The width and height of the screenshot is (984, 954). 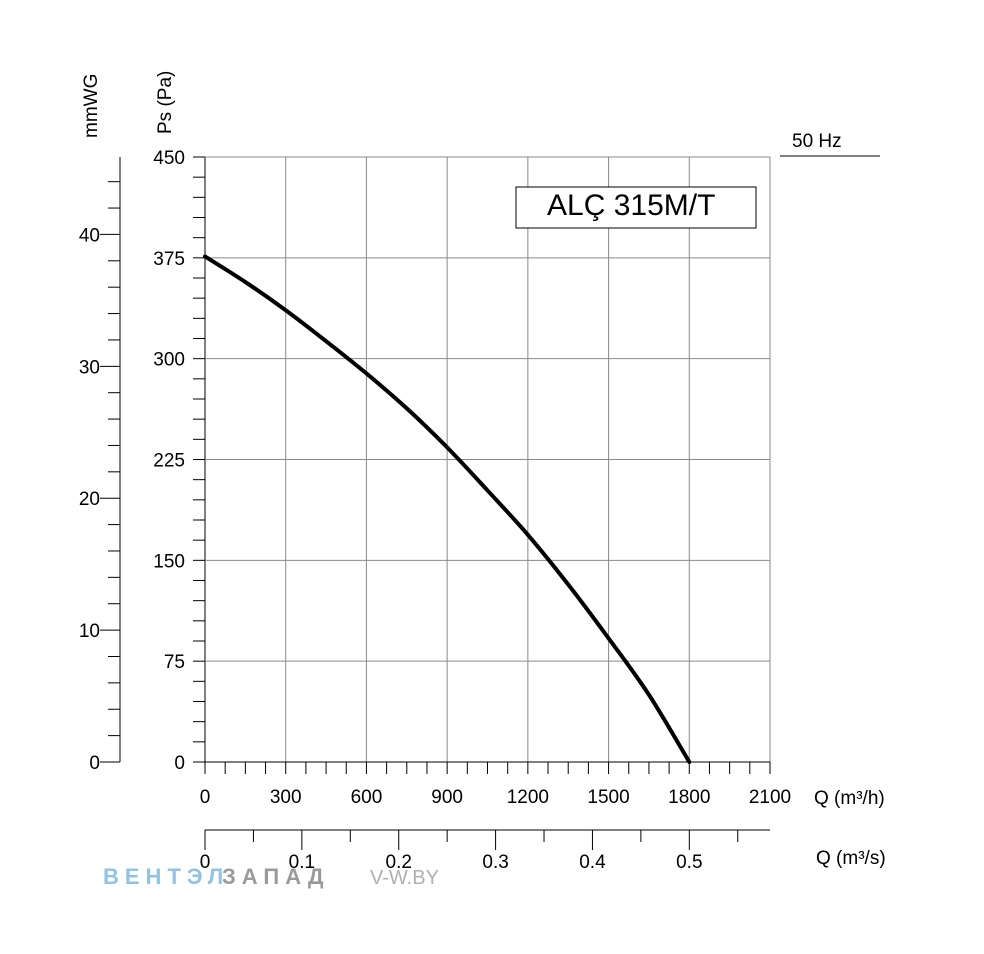 What do you see at coordinates (495, 862) in the screenshot?
I see `x-tick-label-m3s: 0.3` at bounding box center [495, 862].